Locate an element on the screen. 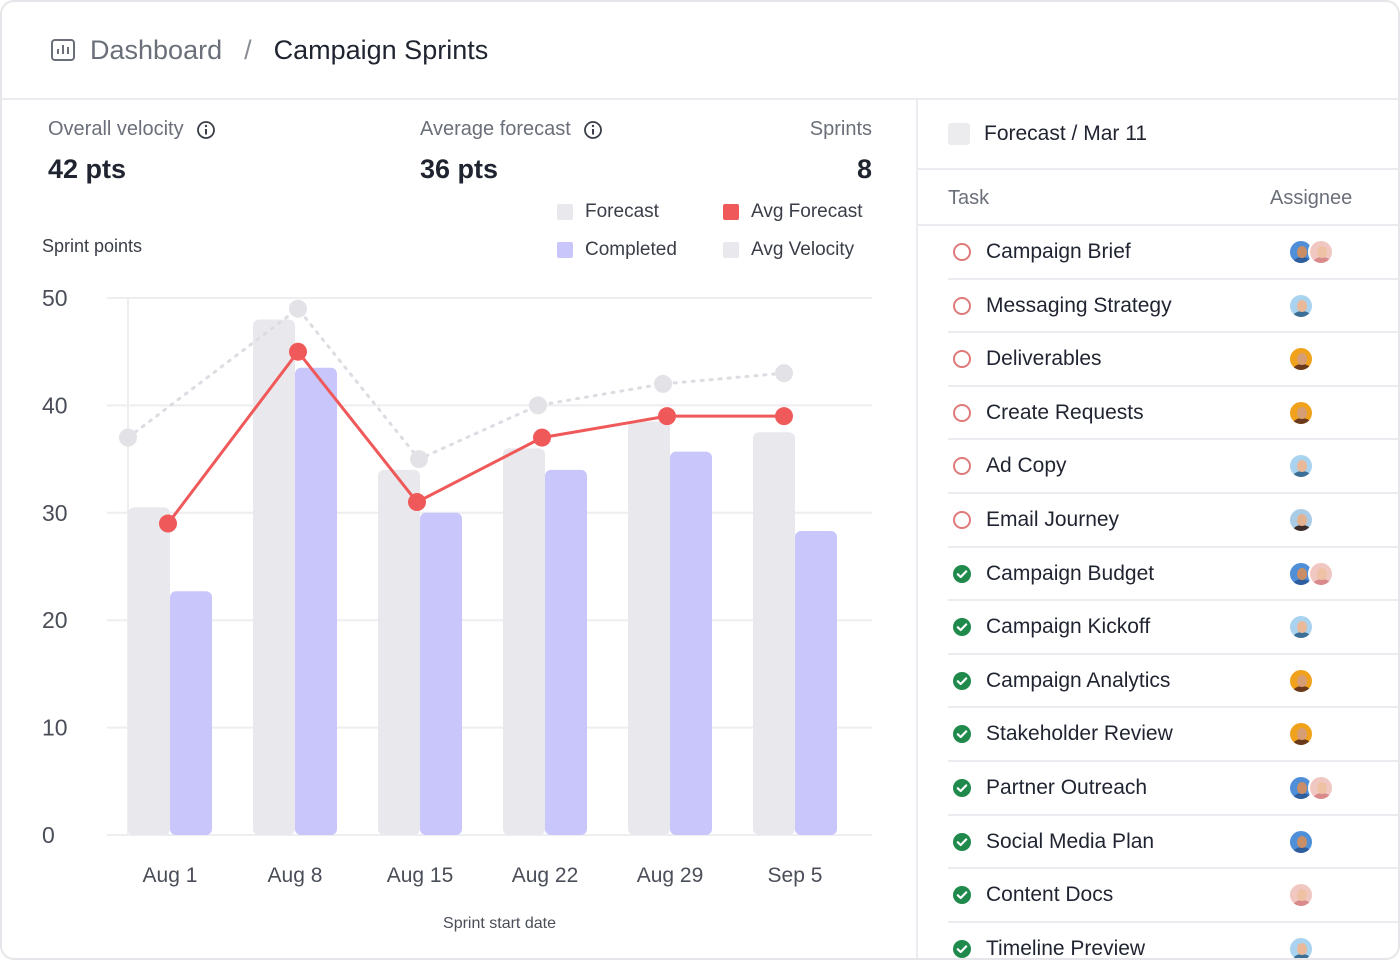 This screenshot has width=1400, height=960. y-tick-label: 10 is located at coordinates (55, 728).